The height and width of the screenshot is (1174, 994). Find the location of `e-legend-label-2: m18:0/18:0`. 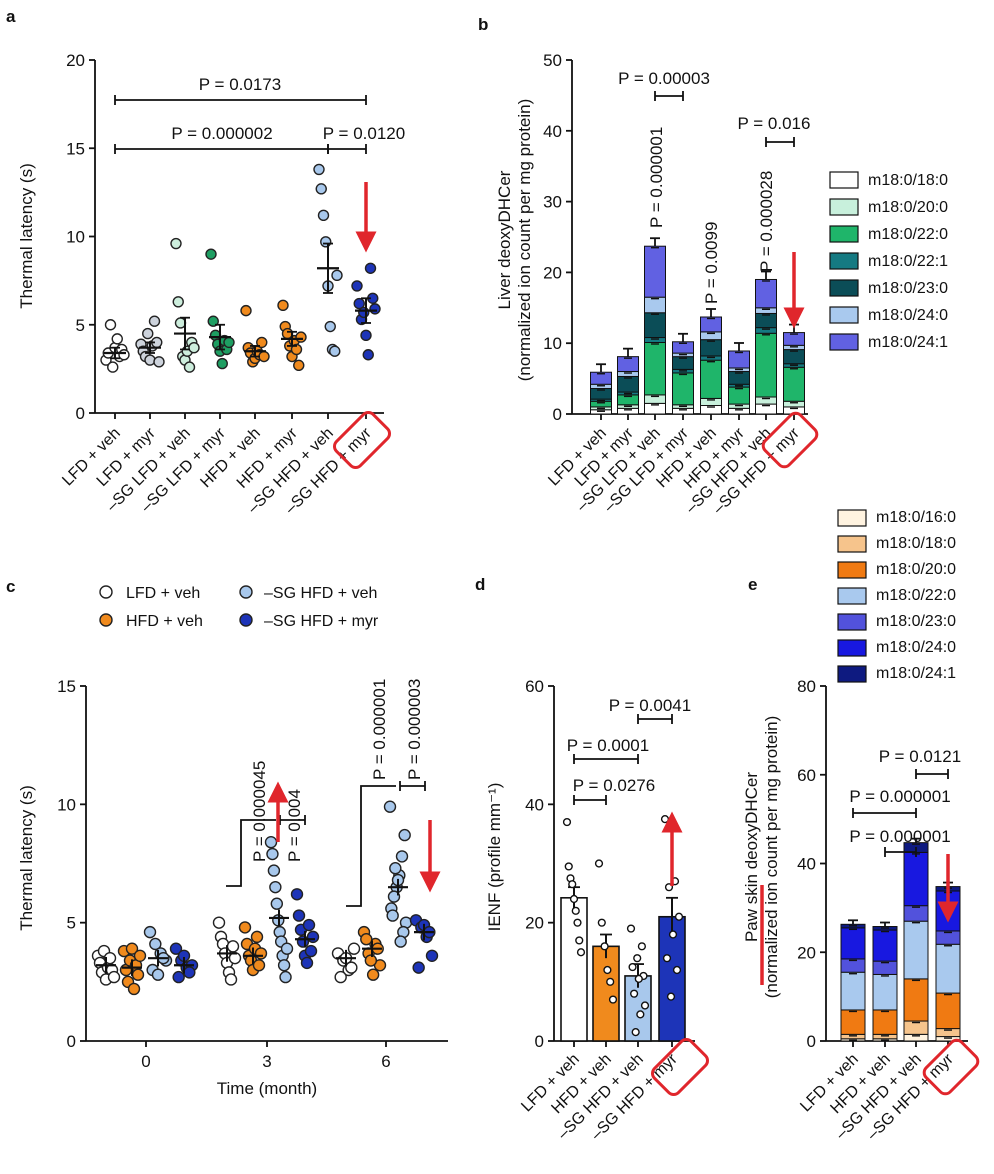

e-legend-label-2: m18:0/18:0 is located at coordinates (916, 543).